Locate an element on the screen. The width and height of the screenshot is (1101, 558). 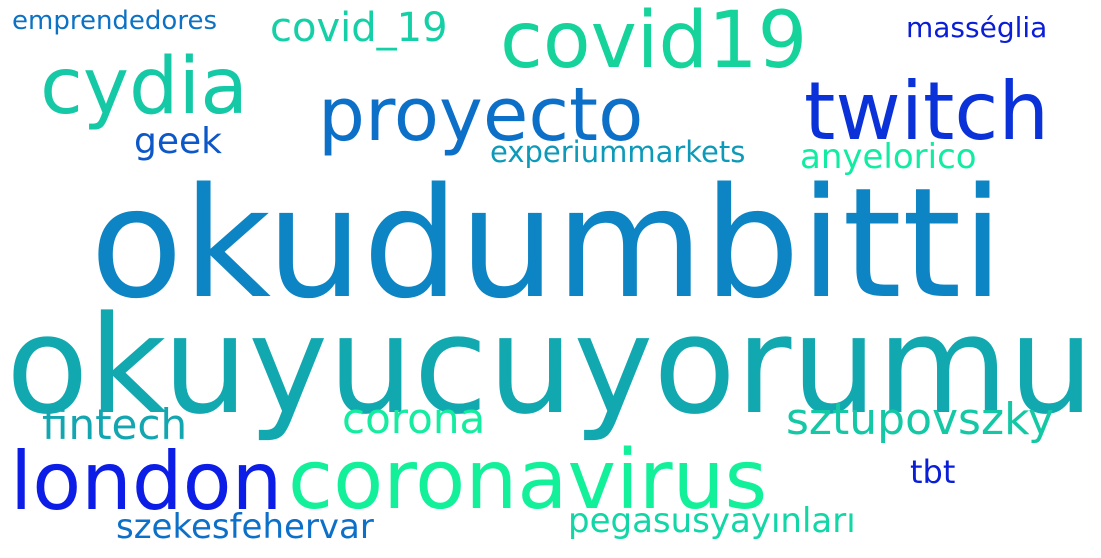
word-experiummarkets: experiummarkets is located at coordinates (618, 152).